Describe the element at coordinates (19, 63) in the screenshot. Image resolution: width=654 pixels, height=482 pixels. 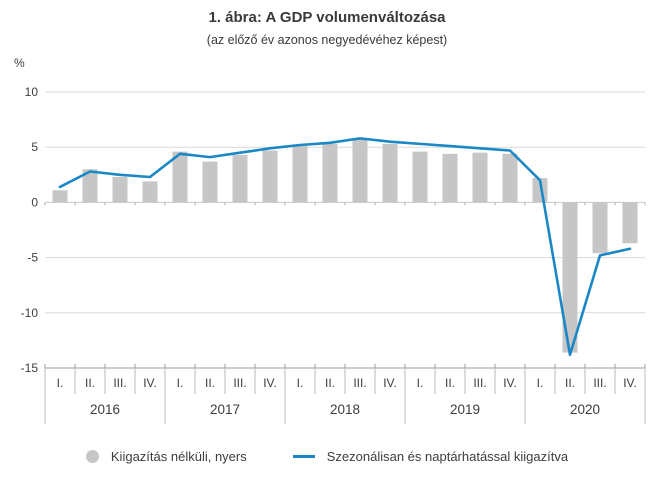
I see `y-axis-unit-label: %` at that location.